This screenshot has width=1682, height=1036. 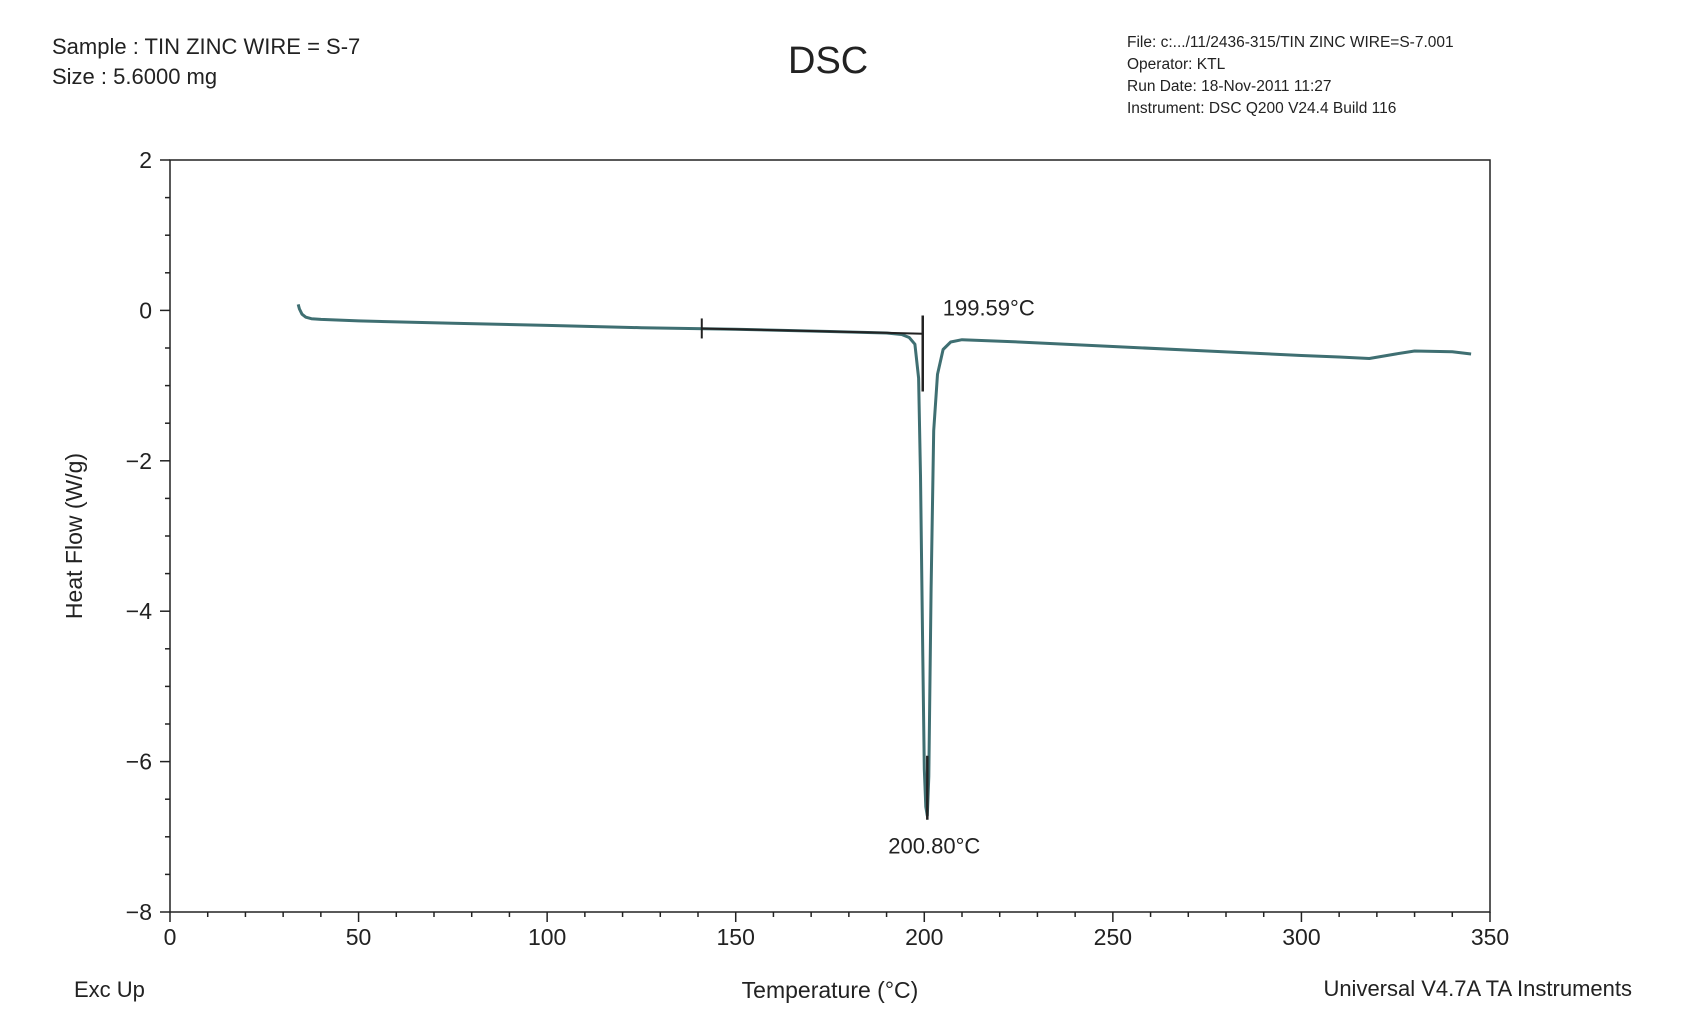 What do you see at coordinates (934, 846) in the screenshot?
I see `peak-annotation: 200.80°C` at bounding box center [934, 846].